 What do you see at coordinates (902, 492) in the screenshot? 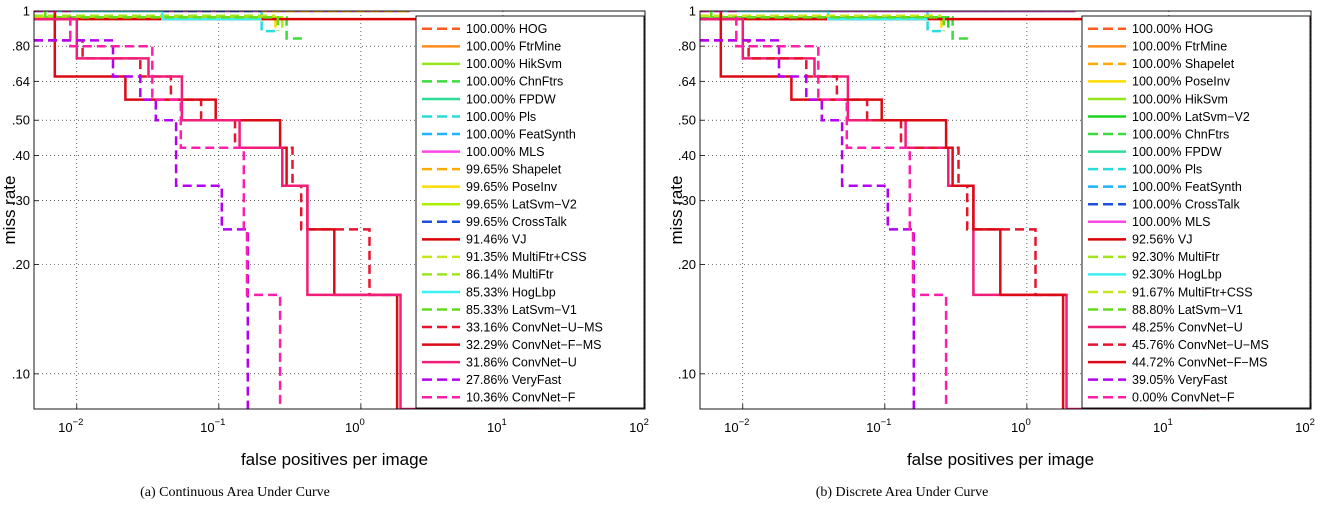
I see `figure-caption: (b) Discrete Area Under Curve` at bounding box center [902, 492].